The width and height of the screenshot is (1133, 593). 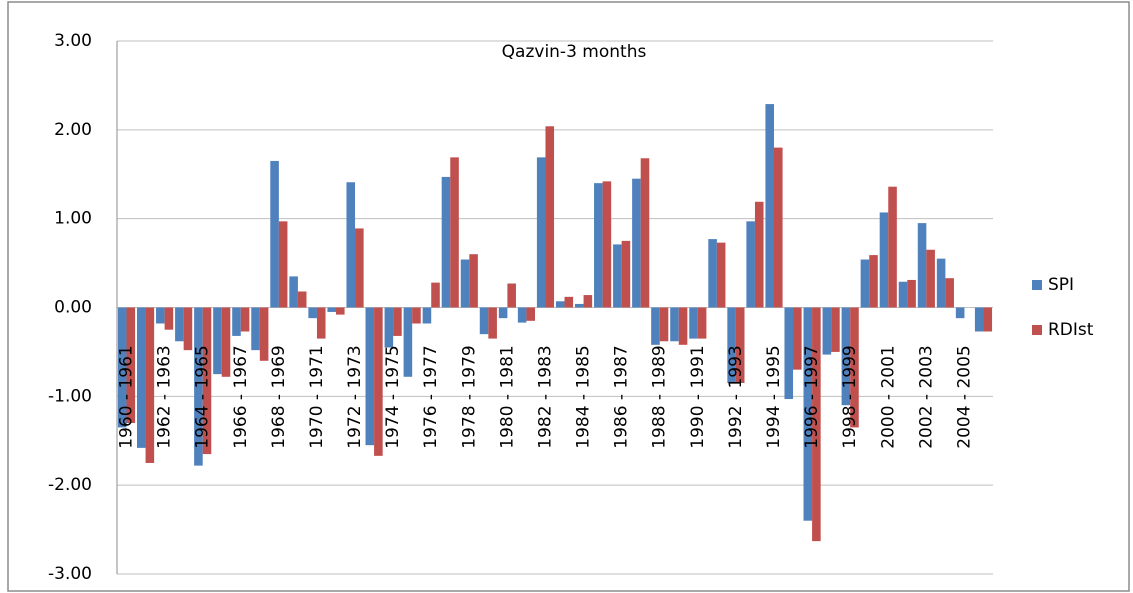 I want to click on x-tick-label: 1972 - 1973, so click(x=355, y=396).